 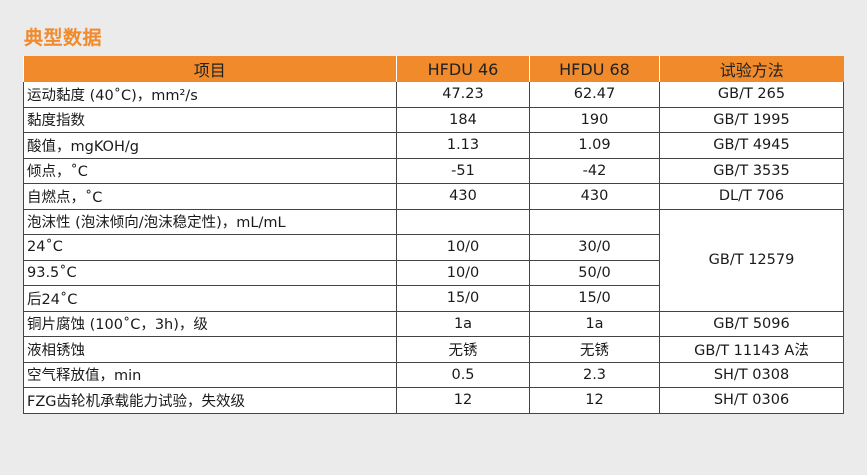 I want to click on table-row: 运动黏度 (40˚C)，mm²/s 47.23 62.47 GB/T 265, so click(x=433, y=95).